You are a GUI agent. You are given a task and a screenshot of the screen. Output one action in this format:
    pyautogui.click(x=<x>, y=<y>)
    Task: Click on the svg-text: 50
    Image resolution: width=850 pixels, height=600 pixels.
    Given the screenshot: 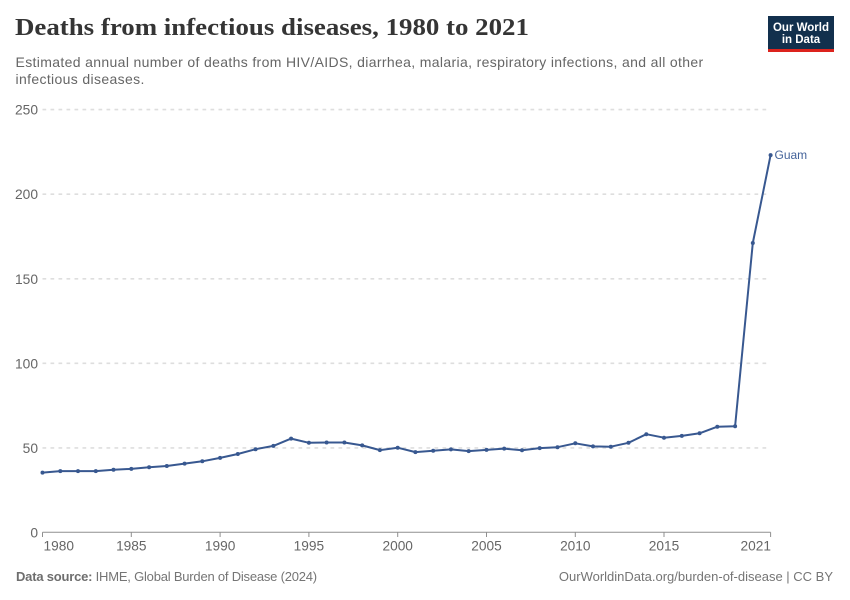 What is the action you would take?
    pyautogui.click(x=31, y=448)
    